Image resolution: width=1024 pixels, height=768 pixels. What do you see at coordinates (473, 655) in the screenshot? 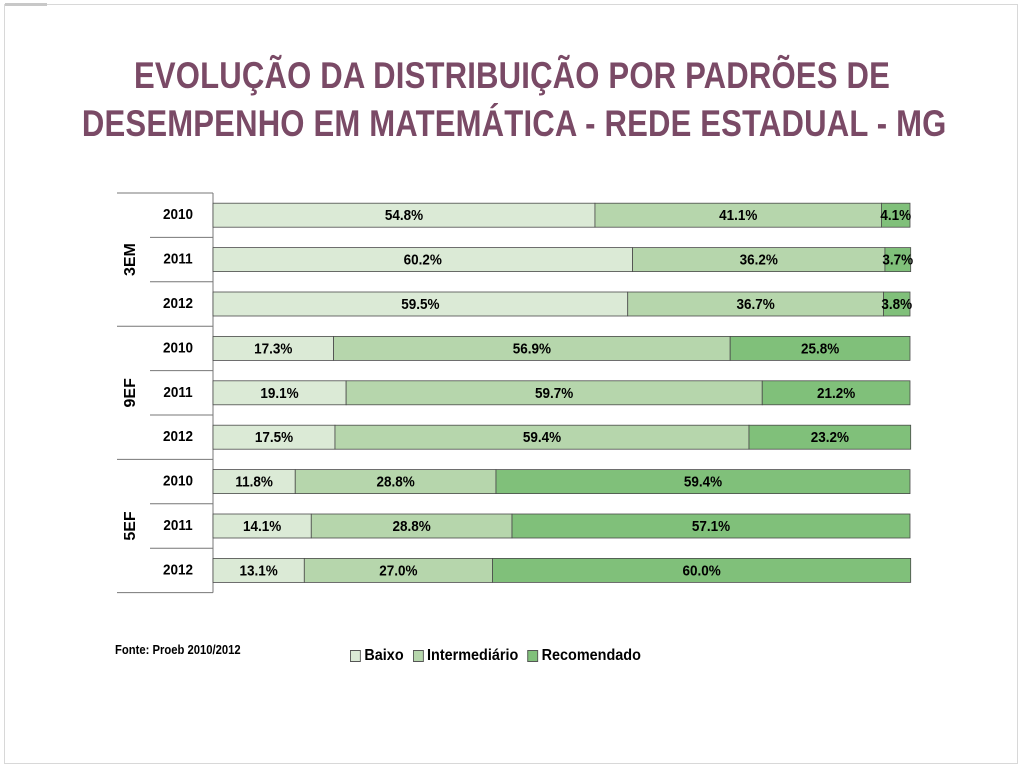
I see `legend-label-intermediario: Intermediário` at bounding box center [473, 655].